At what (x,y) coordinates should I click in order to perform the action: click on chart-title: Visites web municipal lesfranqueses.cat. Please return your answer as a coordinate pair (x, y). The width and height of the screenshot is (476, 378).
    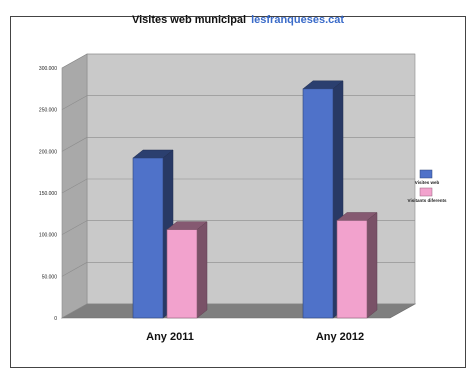
    Looking at the image, I should click on (238, 20).